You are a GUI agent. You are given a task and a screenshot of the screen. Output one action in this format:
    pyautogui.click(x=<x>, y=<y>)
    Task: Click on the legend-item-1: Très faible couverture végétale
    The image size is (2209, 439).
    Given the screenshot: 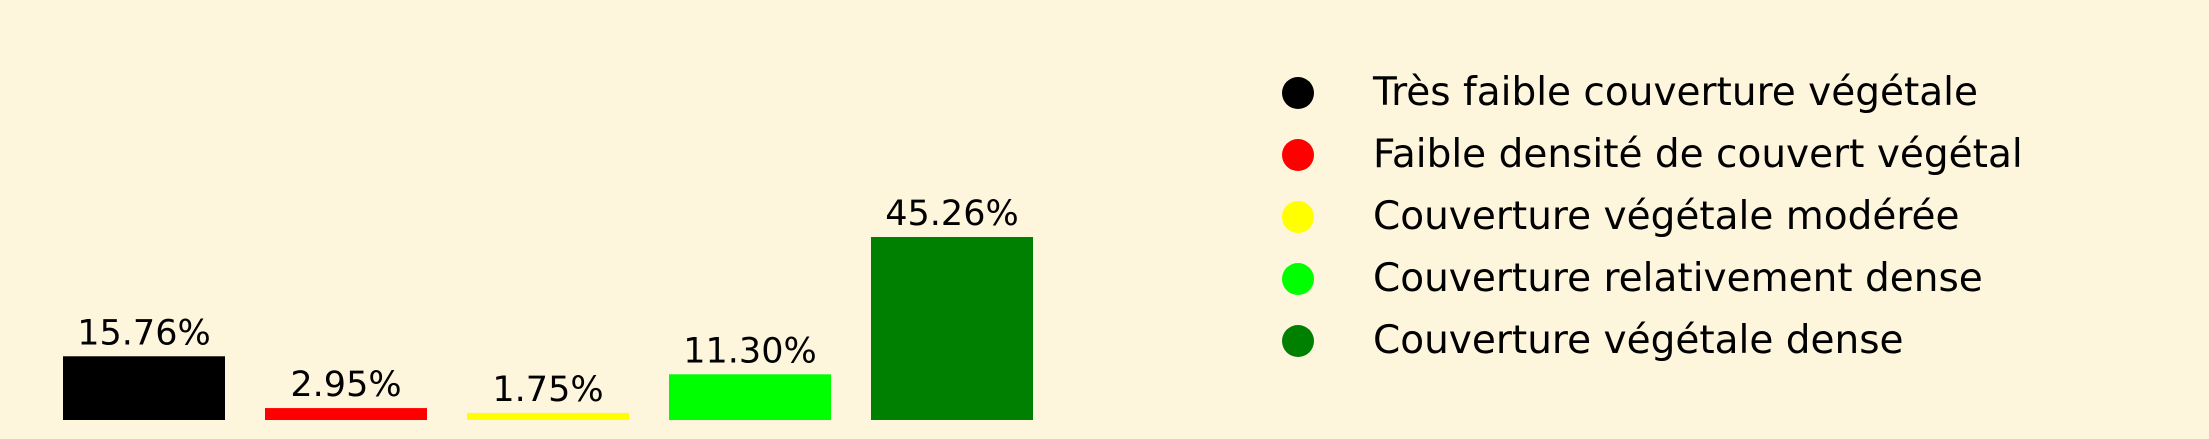 What is the action you would take?
    pyautogui.click(x=1630, y=92)
    